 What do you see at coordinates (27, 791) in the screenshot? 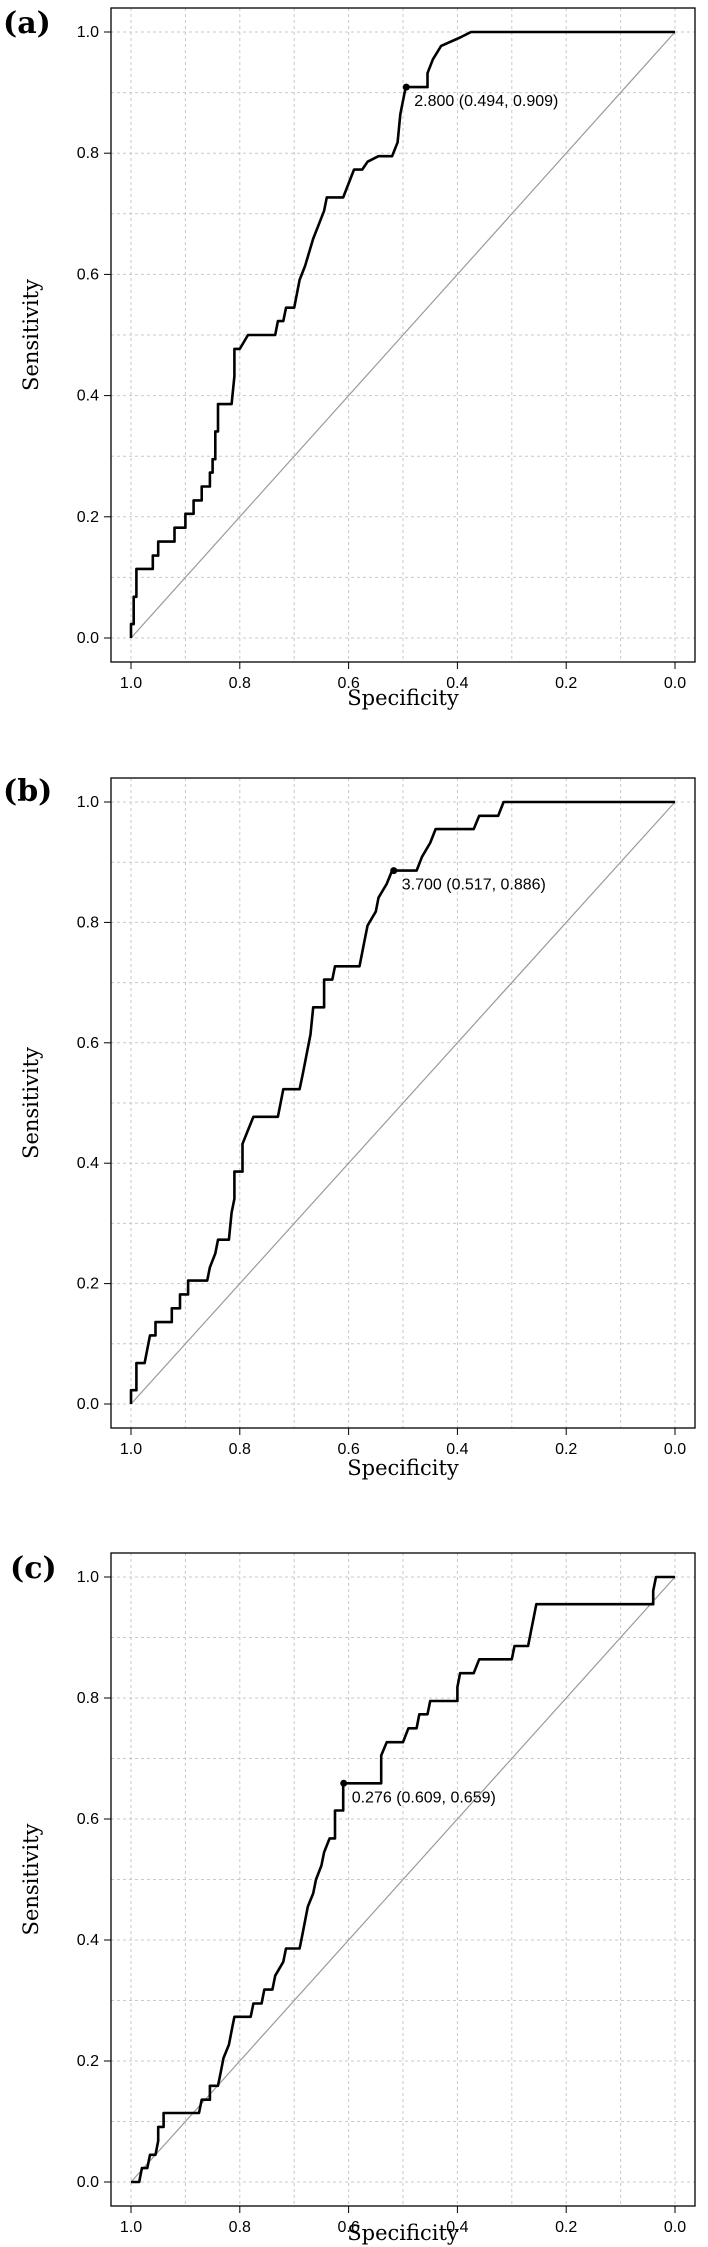
I see `panel-label: (b)` at bounding box center [27, 791].